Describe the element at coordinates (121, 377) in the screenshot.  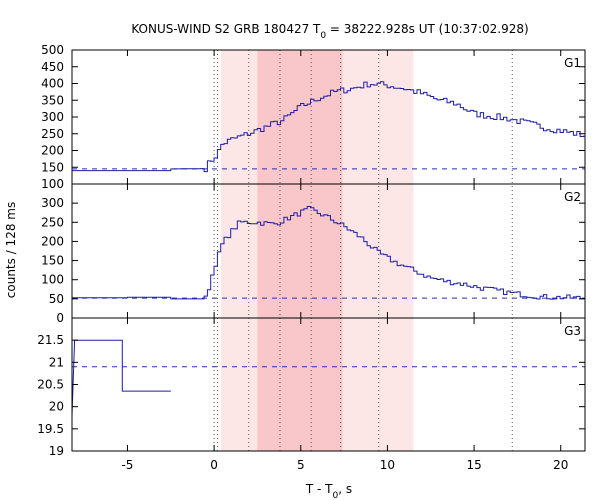
I see `light-curve-g3` at that location.